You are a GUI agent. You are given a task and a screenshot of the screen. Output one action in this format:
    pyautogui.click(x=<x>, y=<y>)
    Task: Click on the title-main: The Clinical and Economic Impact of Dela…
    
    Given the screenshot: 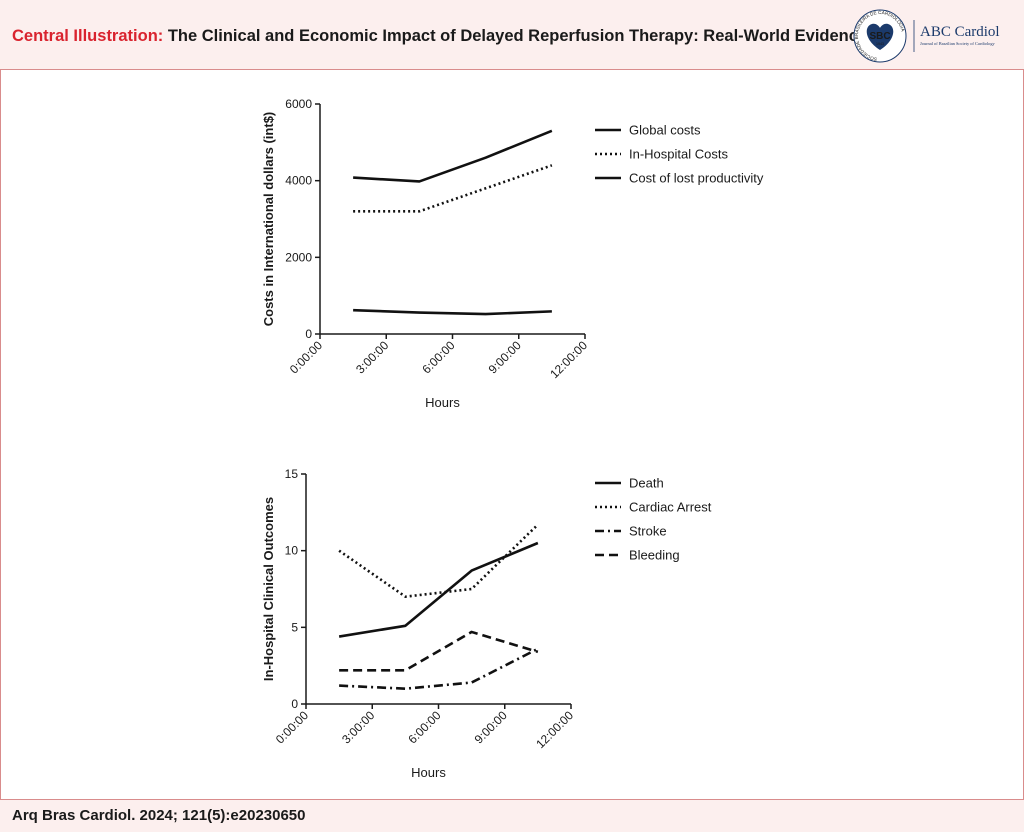 What is the action you would take?
    pyautogui.click(x=515, y=36)
    